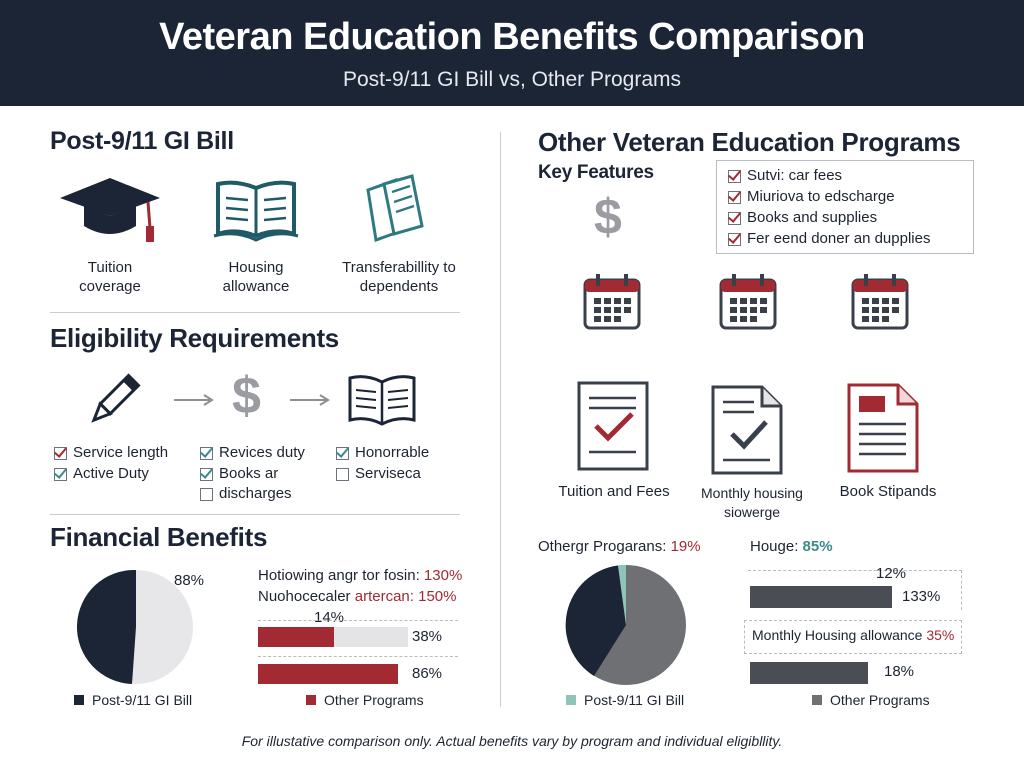 Image resolution: width=1024 pixels, height=768 pixels. Describe the element at coordinates (752, 502) in the screenshot. I see `doc-label-housing: Monthly housing siowerge` at that location.